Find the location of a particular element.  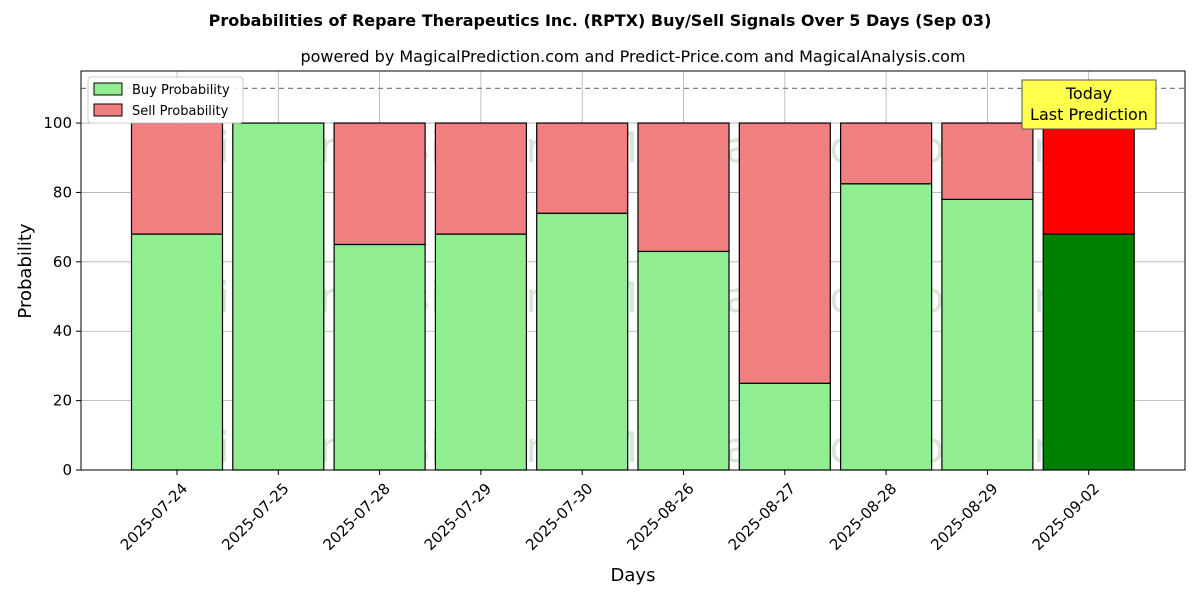

legend-label-sell: Sell Probability is located at coordinates (180, 111).